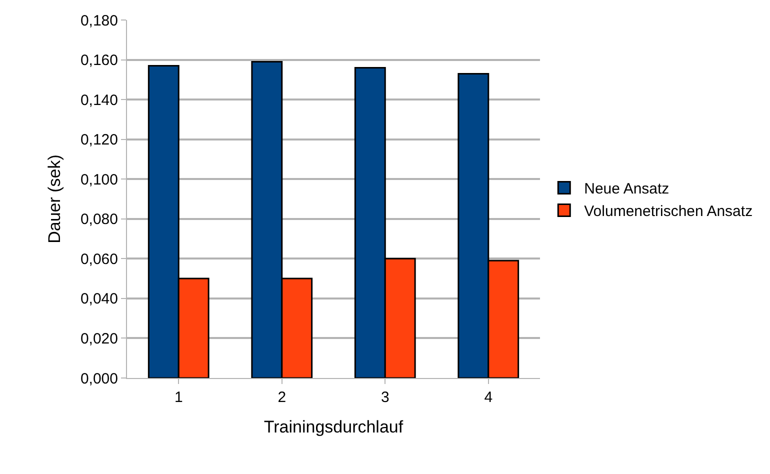  Describe the element at coordinates (99, 299) in the screenshot. I see `y-tick-label: 0,040` at that location.